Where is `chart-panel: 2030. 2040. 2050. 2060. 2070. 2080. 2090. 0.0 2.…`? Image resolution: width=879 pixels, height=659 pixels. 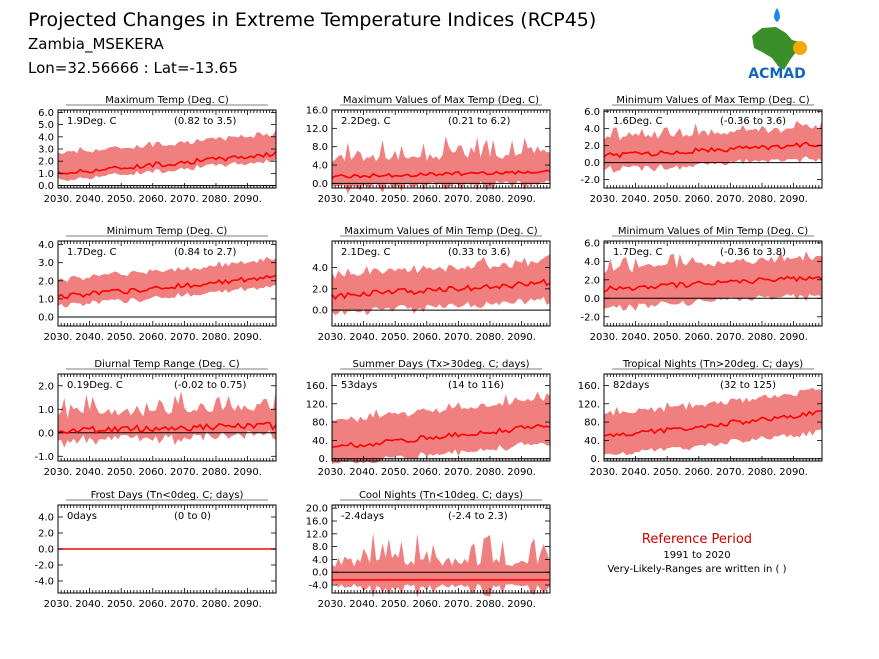
chart-panel: 2030. 2040. 2050. 2060. 2070. 2080. 2090. 0.0 2.… is located at coordinates (431, 284).